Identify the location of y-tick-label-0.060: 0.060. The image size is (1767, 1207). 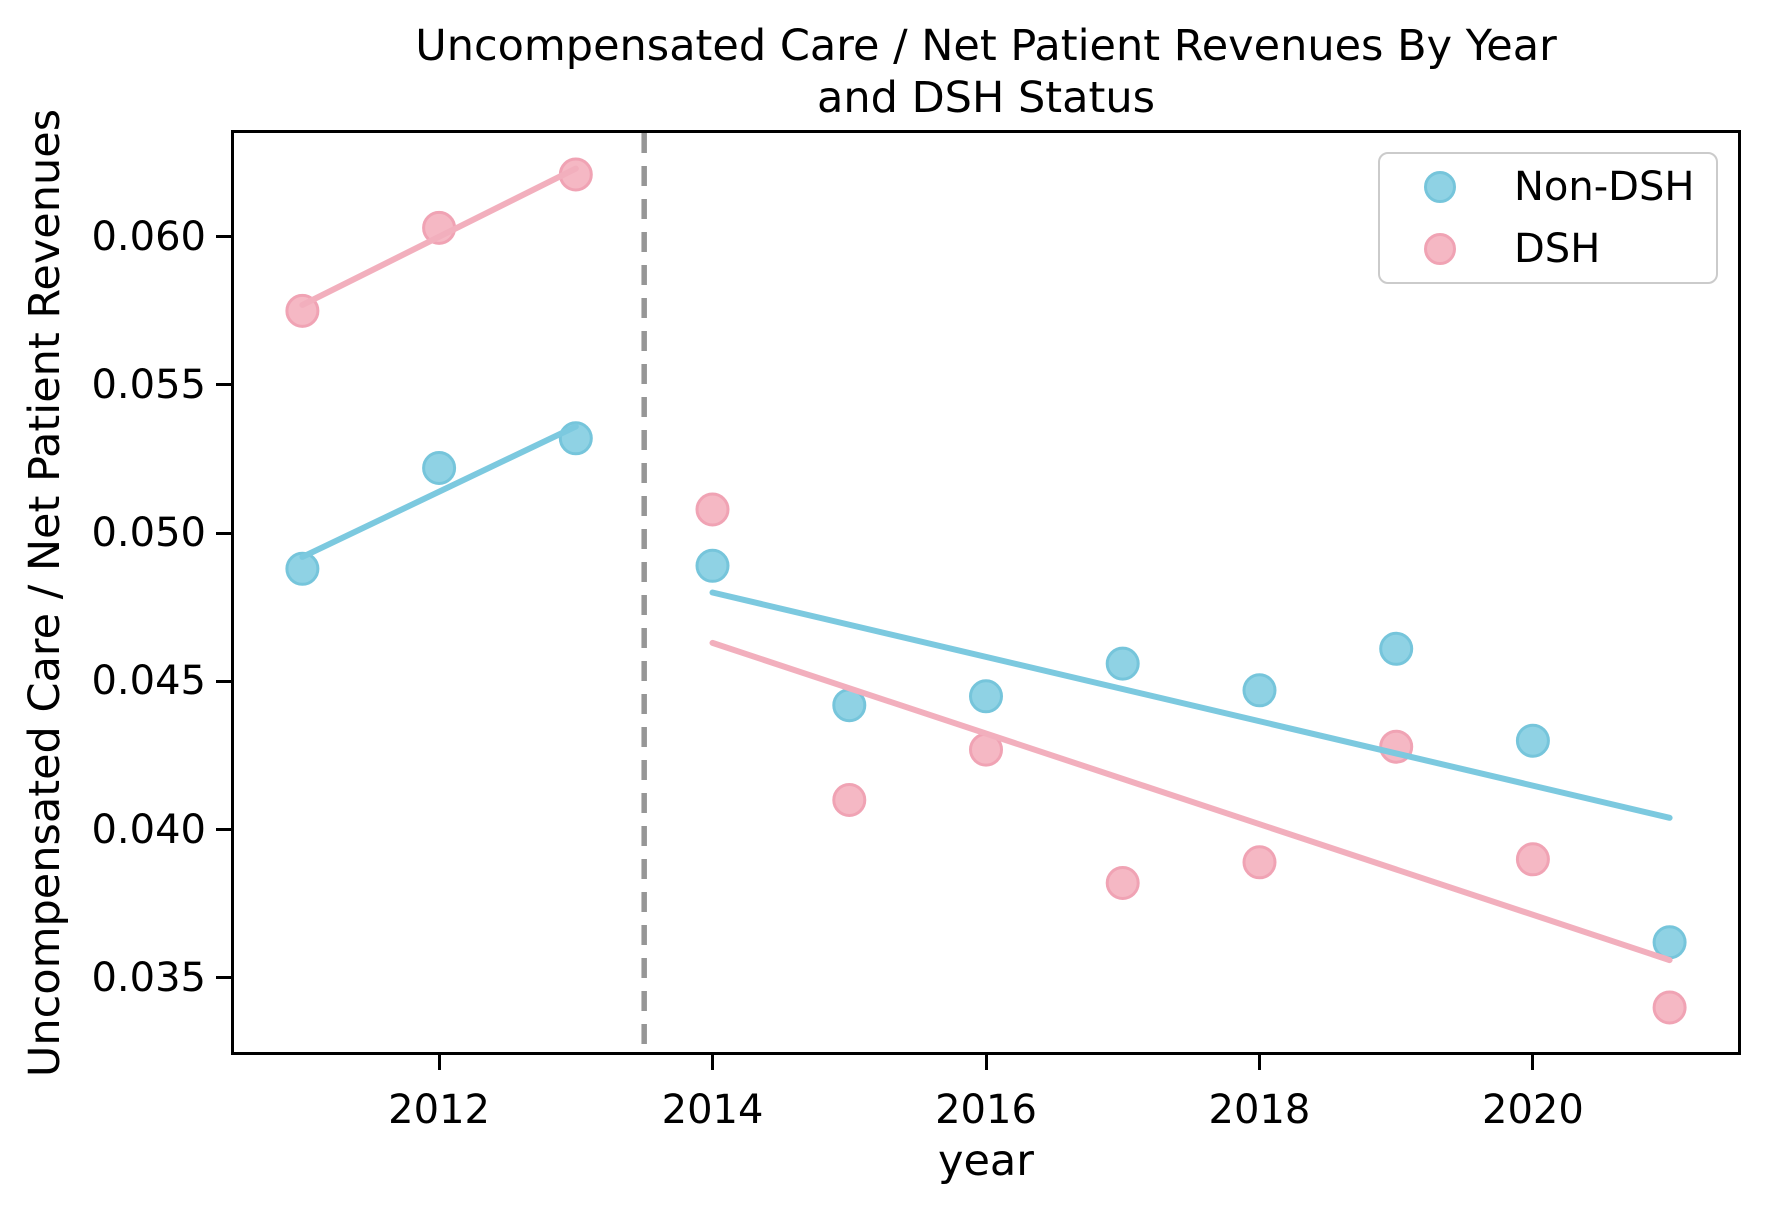
(148, 236).